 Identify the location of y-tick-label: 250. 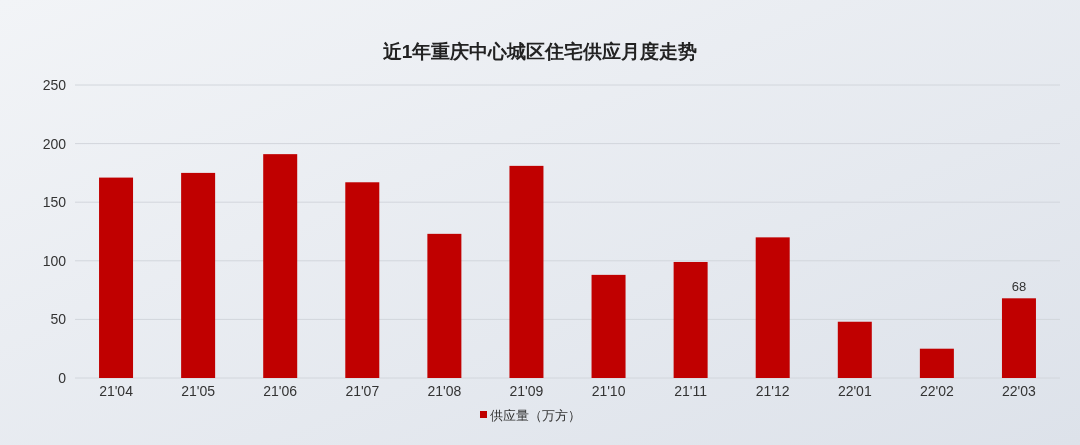
(54, 85).